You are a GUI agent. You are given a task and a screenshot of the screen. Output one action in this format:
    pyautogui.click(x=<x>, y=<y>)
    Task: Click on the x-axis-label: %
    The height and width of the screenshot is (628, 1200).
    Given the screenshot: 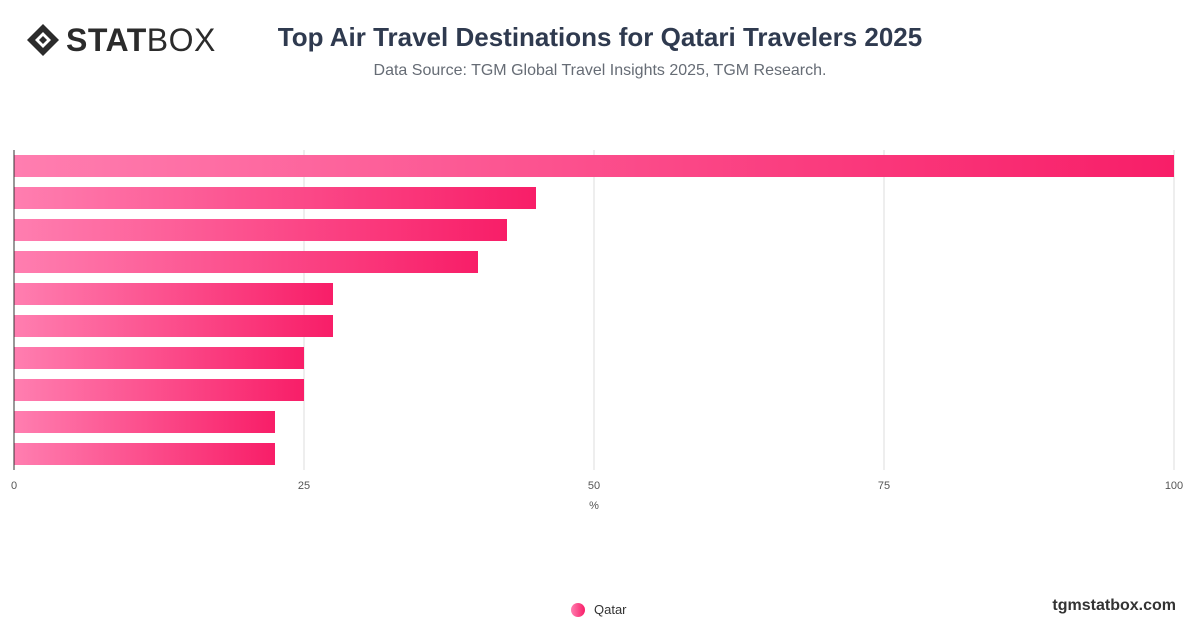 What is the action you would take?
    pyautogui.click(x=594, y=506)
    